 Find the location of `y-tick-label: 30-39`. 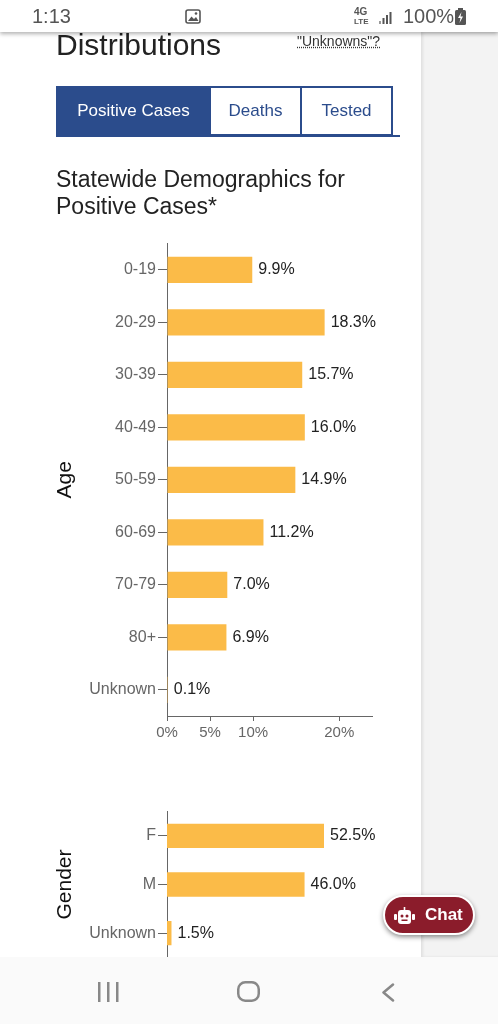

y-tick-label: 30-39 is located at coordinates (136, 374).